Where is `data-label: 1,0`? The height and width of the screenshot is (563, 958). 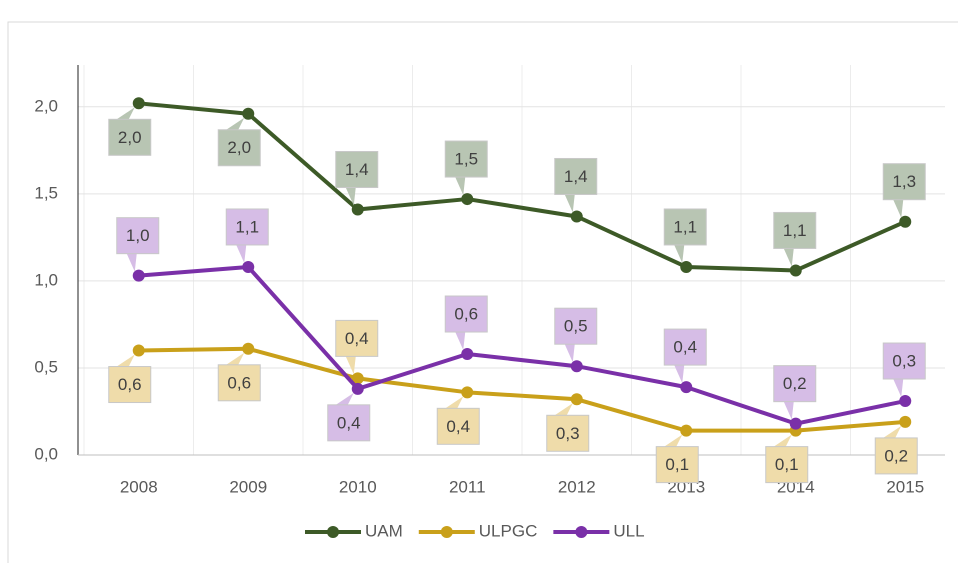 data-label: 1,0 is located at coordinates (138, 235).